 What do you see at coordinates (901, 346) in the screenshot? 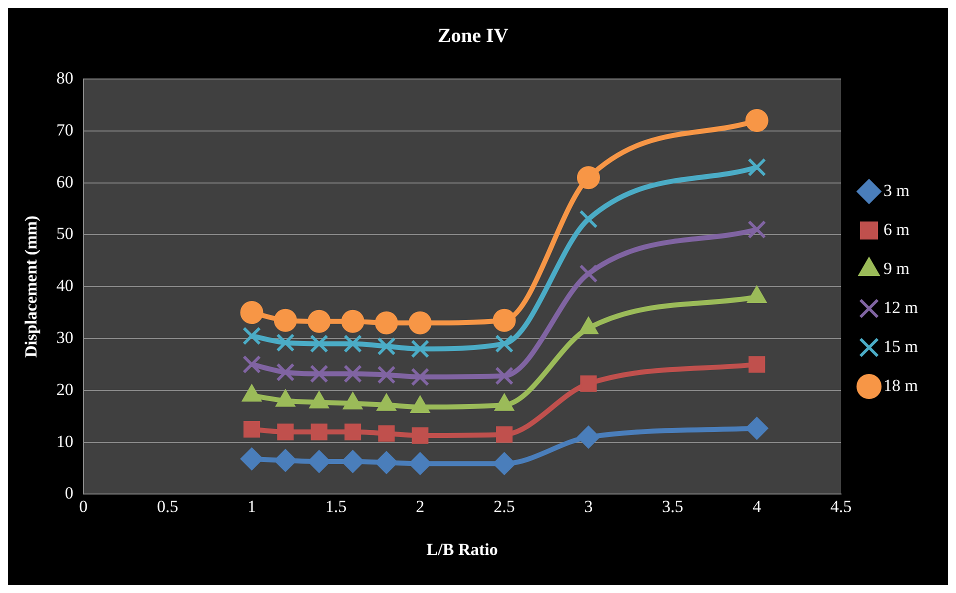
I see `legend-label: 15 m` at bounding box center [901, 346].